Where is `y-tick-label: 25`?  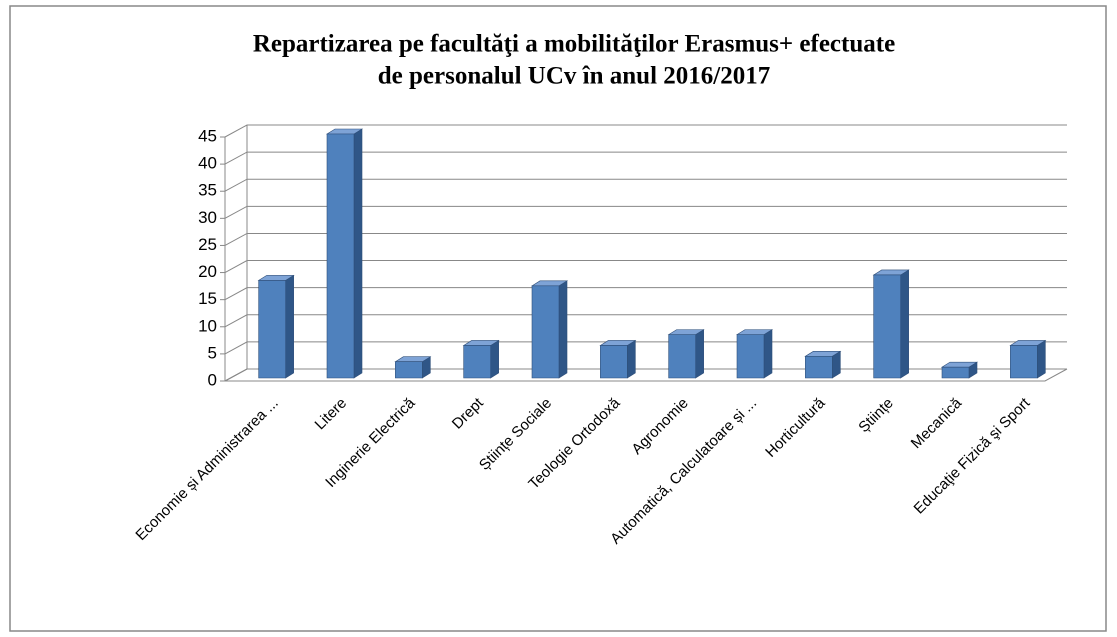 y-tick-label: 25 is located at coordinates (207, 244).